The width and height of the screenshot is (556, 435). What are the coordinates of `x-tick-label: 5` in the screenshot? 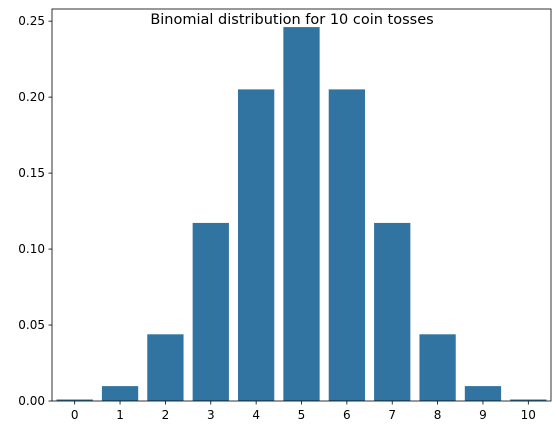 It's located at (302, 415).